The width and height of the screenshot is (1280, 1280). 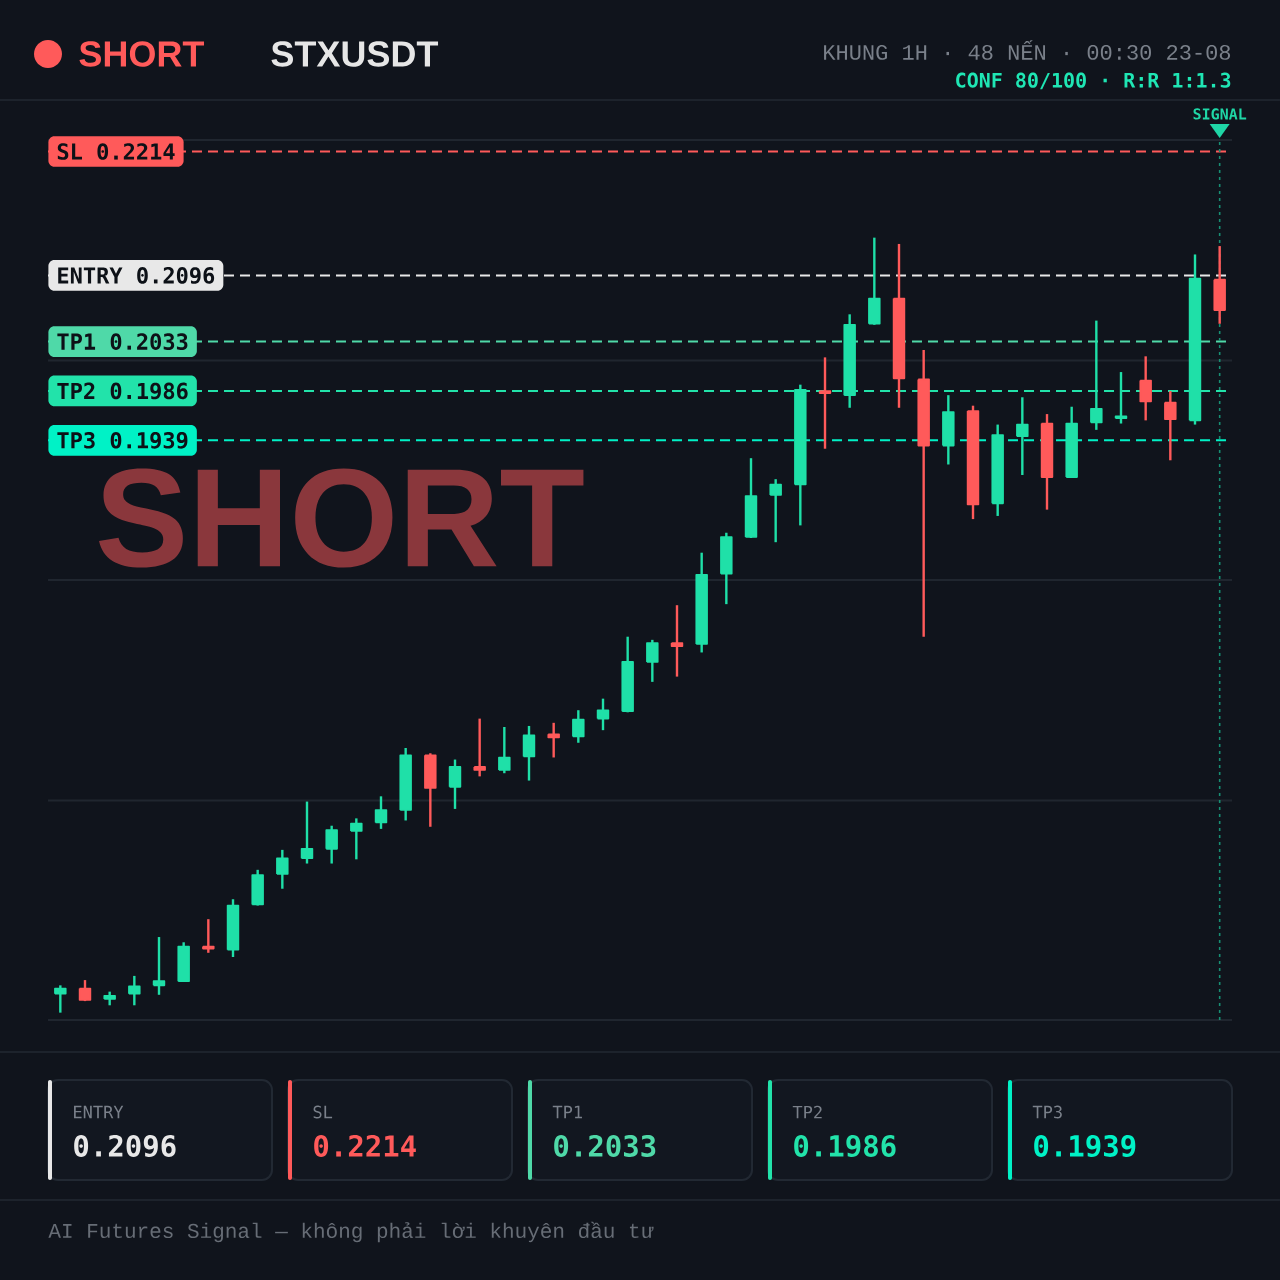 I want to click on text: KHUNG 1H · 48 NẾN · 00:30 23-08, so click(x=1027, y=50).